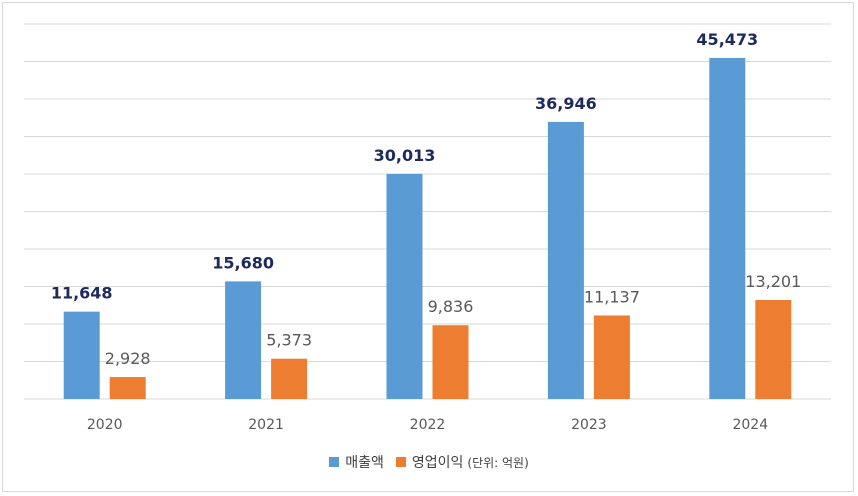 The height and width of the screenshot is (496, 858). I want to click on bar-profit-2024, so click(773, 349).